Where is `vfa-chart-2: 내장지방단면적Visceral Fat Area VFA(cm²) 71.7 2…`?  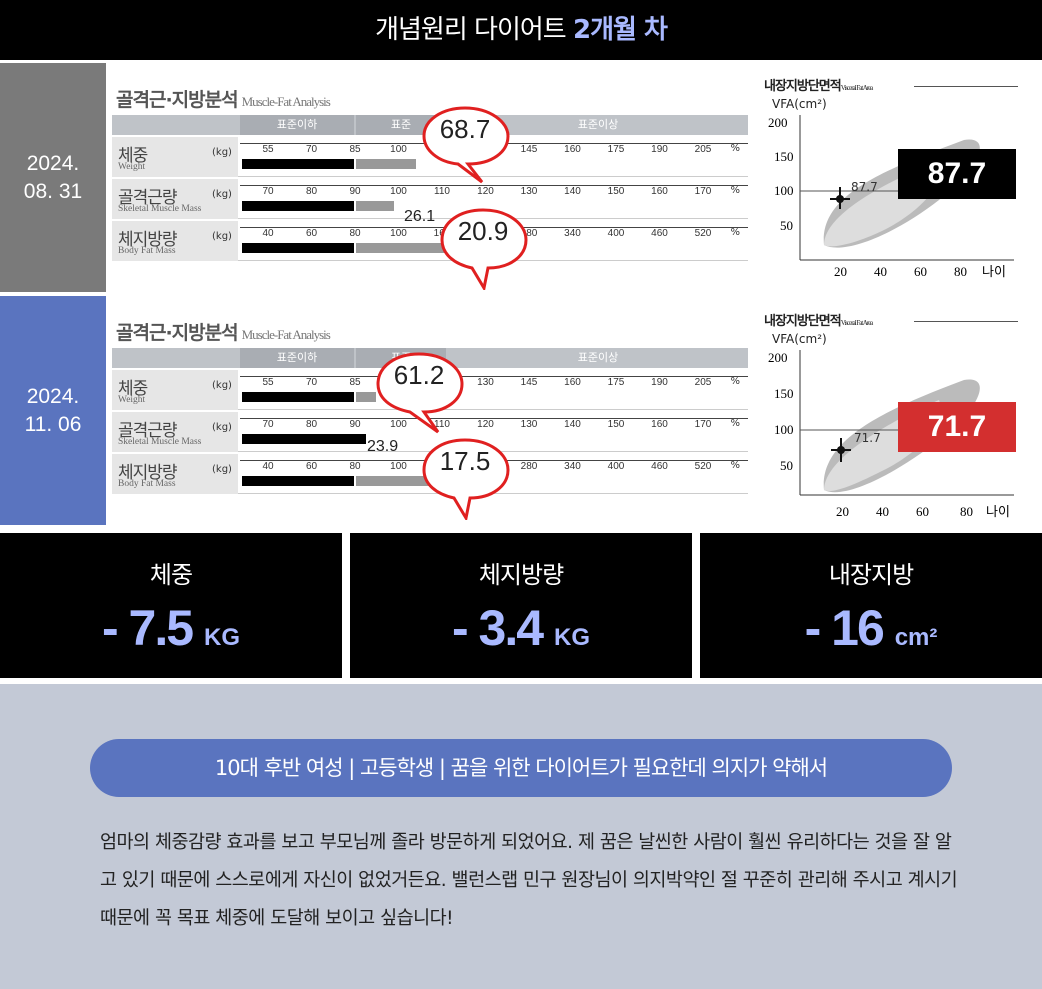
vfa-chart-2: 내장지방단면적Visceral Fat Area VFA(cm²) 71.7 2… is located at coordinates (899, 420).